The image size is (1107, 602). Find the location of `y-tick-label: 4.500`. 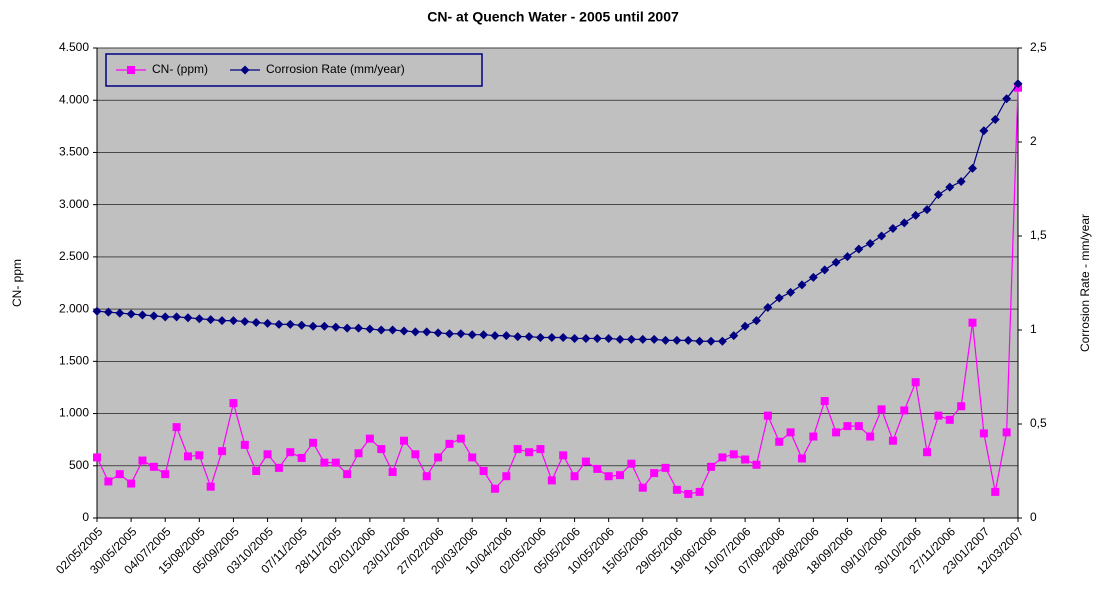

y-tick-label: 4.500 is located at coordinates (74, 47).